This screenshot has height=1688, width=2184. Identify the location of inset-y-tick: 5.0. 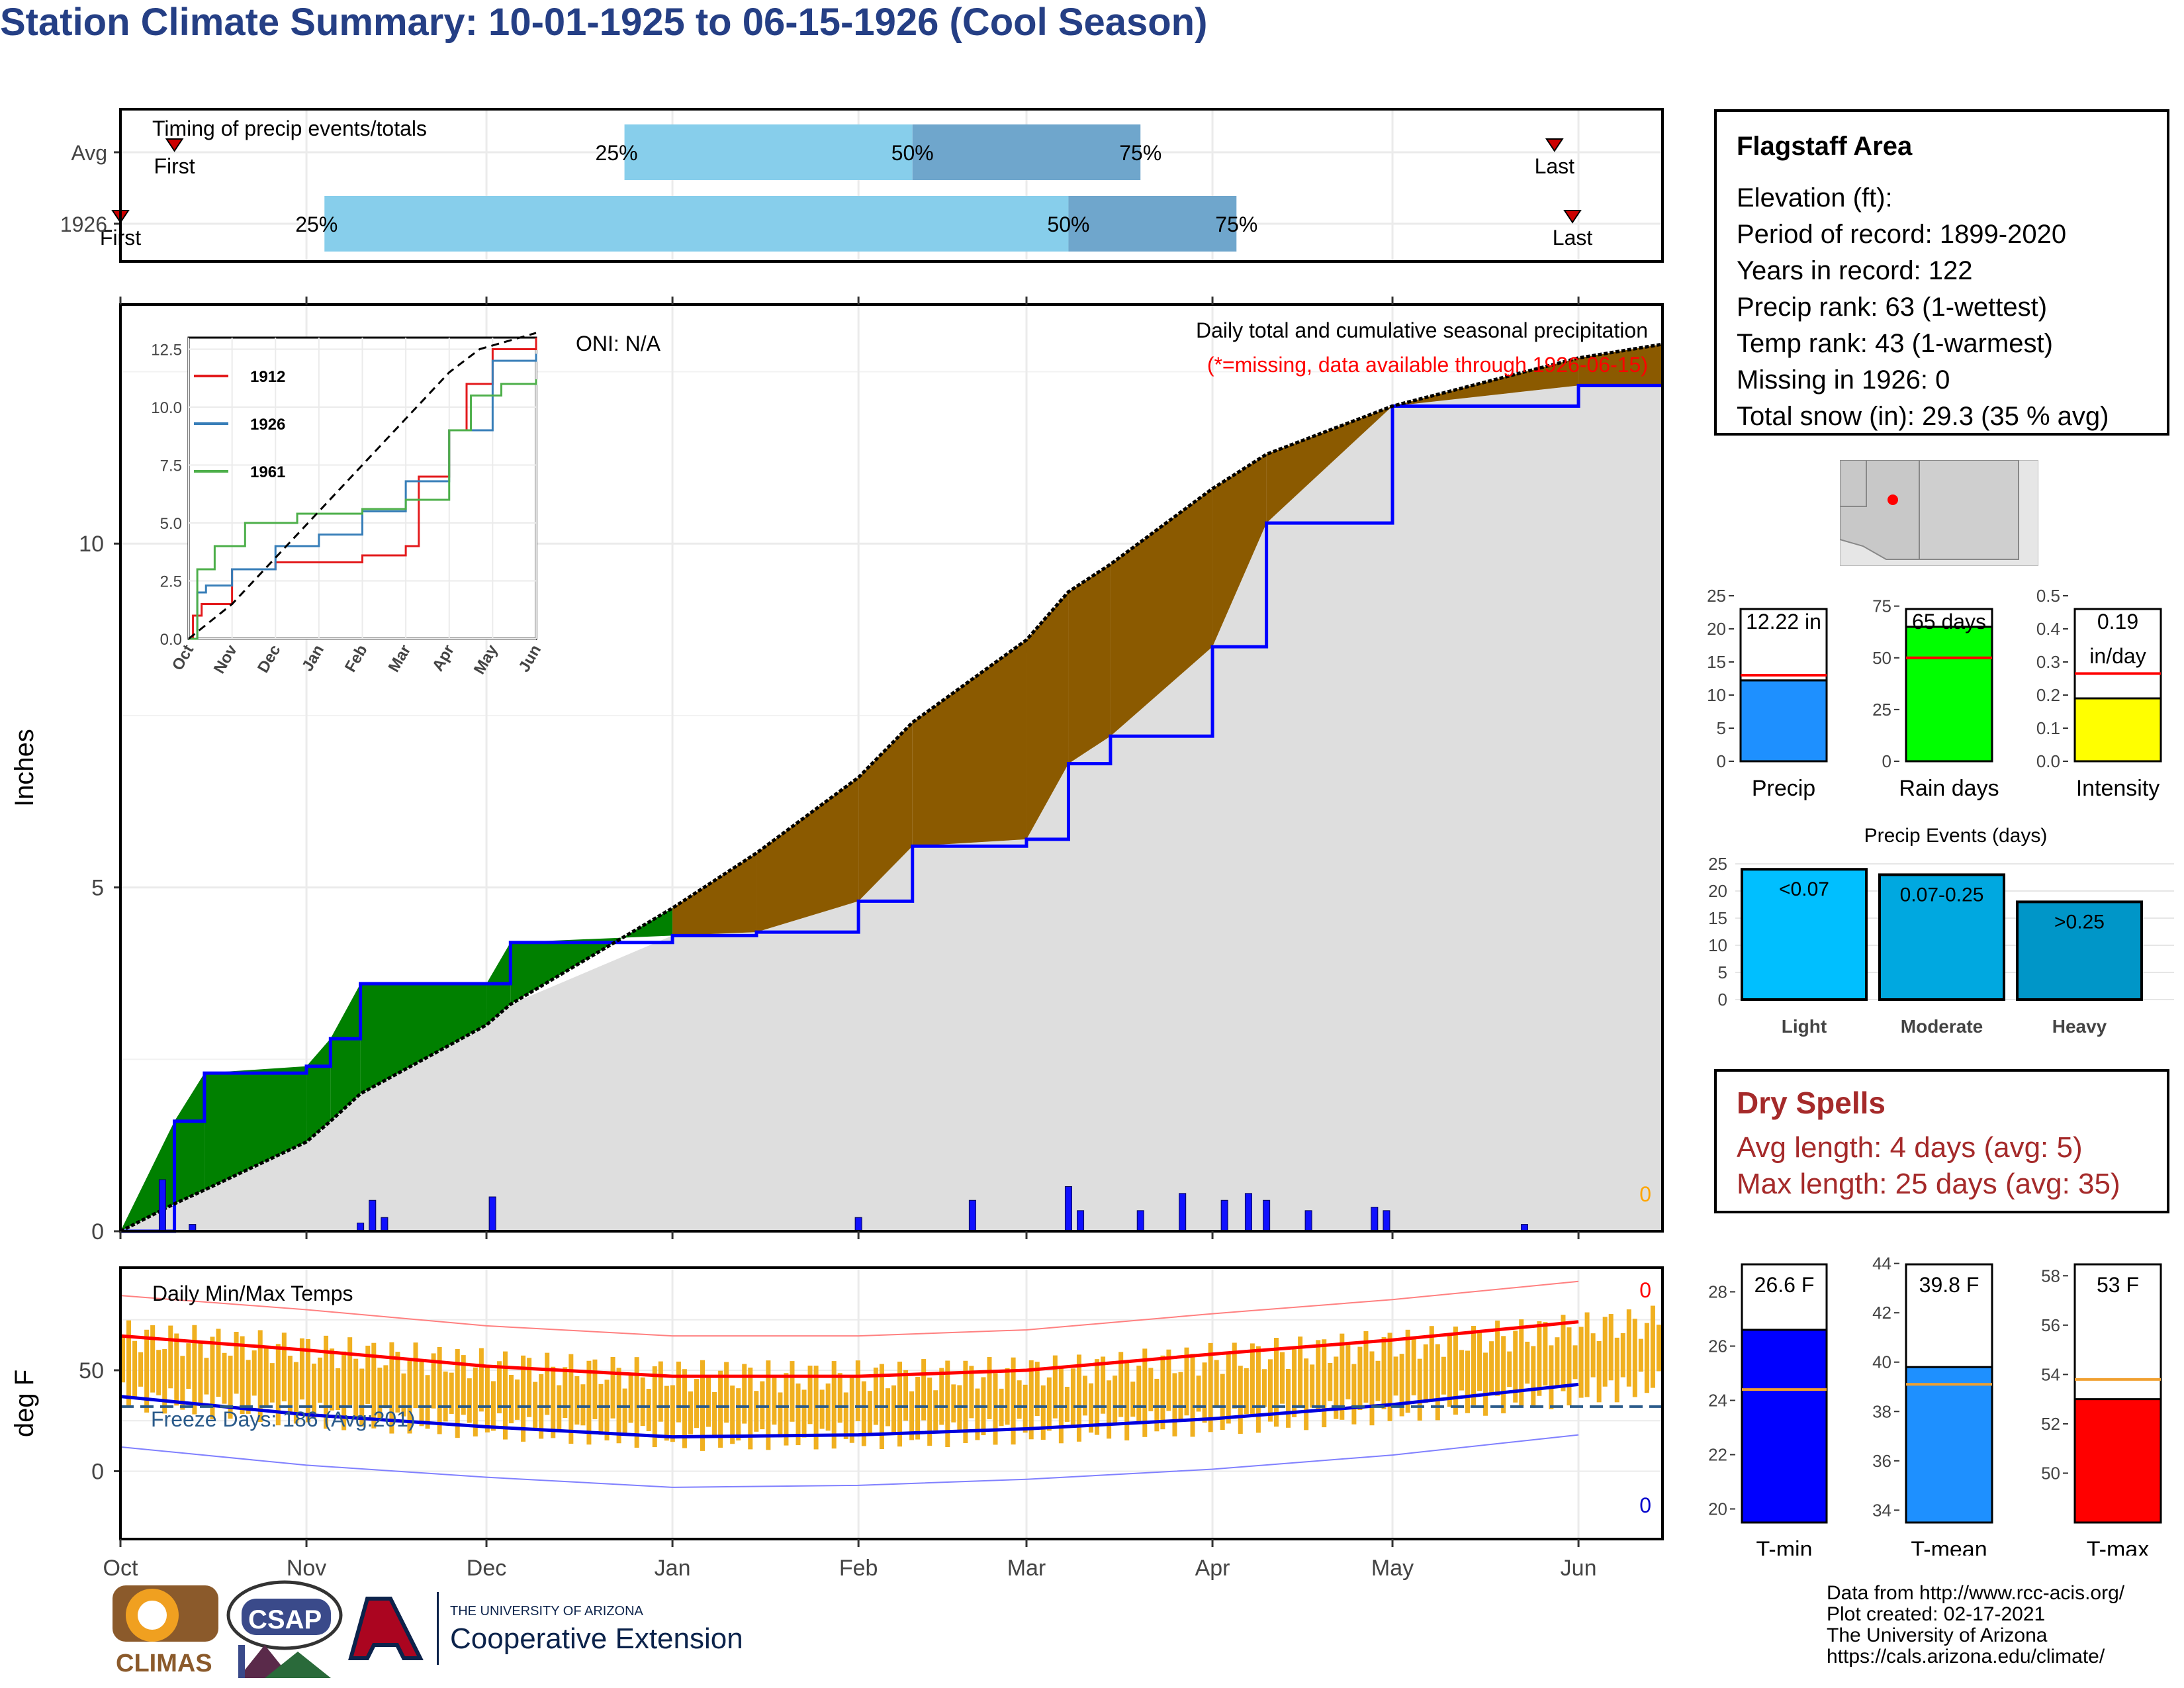
(171, 524).